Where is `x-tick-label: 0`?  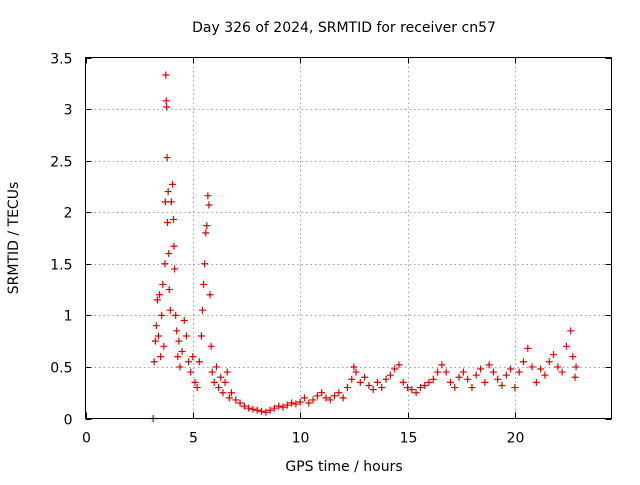 x-tick-label: 0 is located at coordinates (86, 439).